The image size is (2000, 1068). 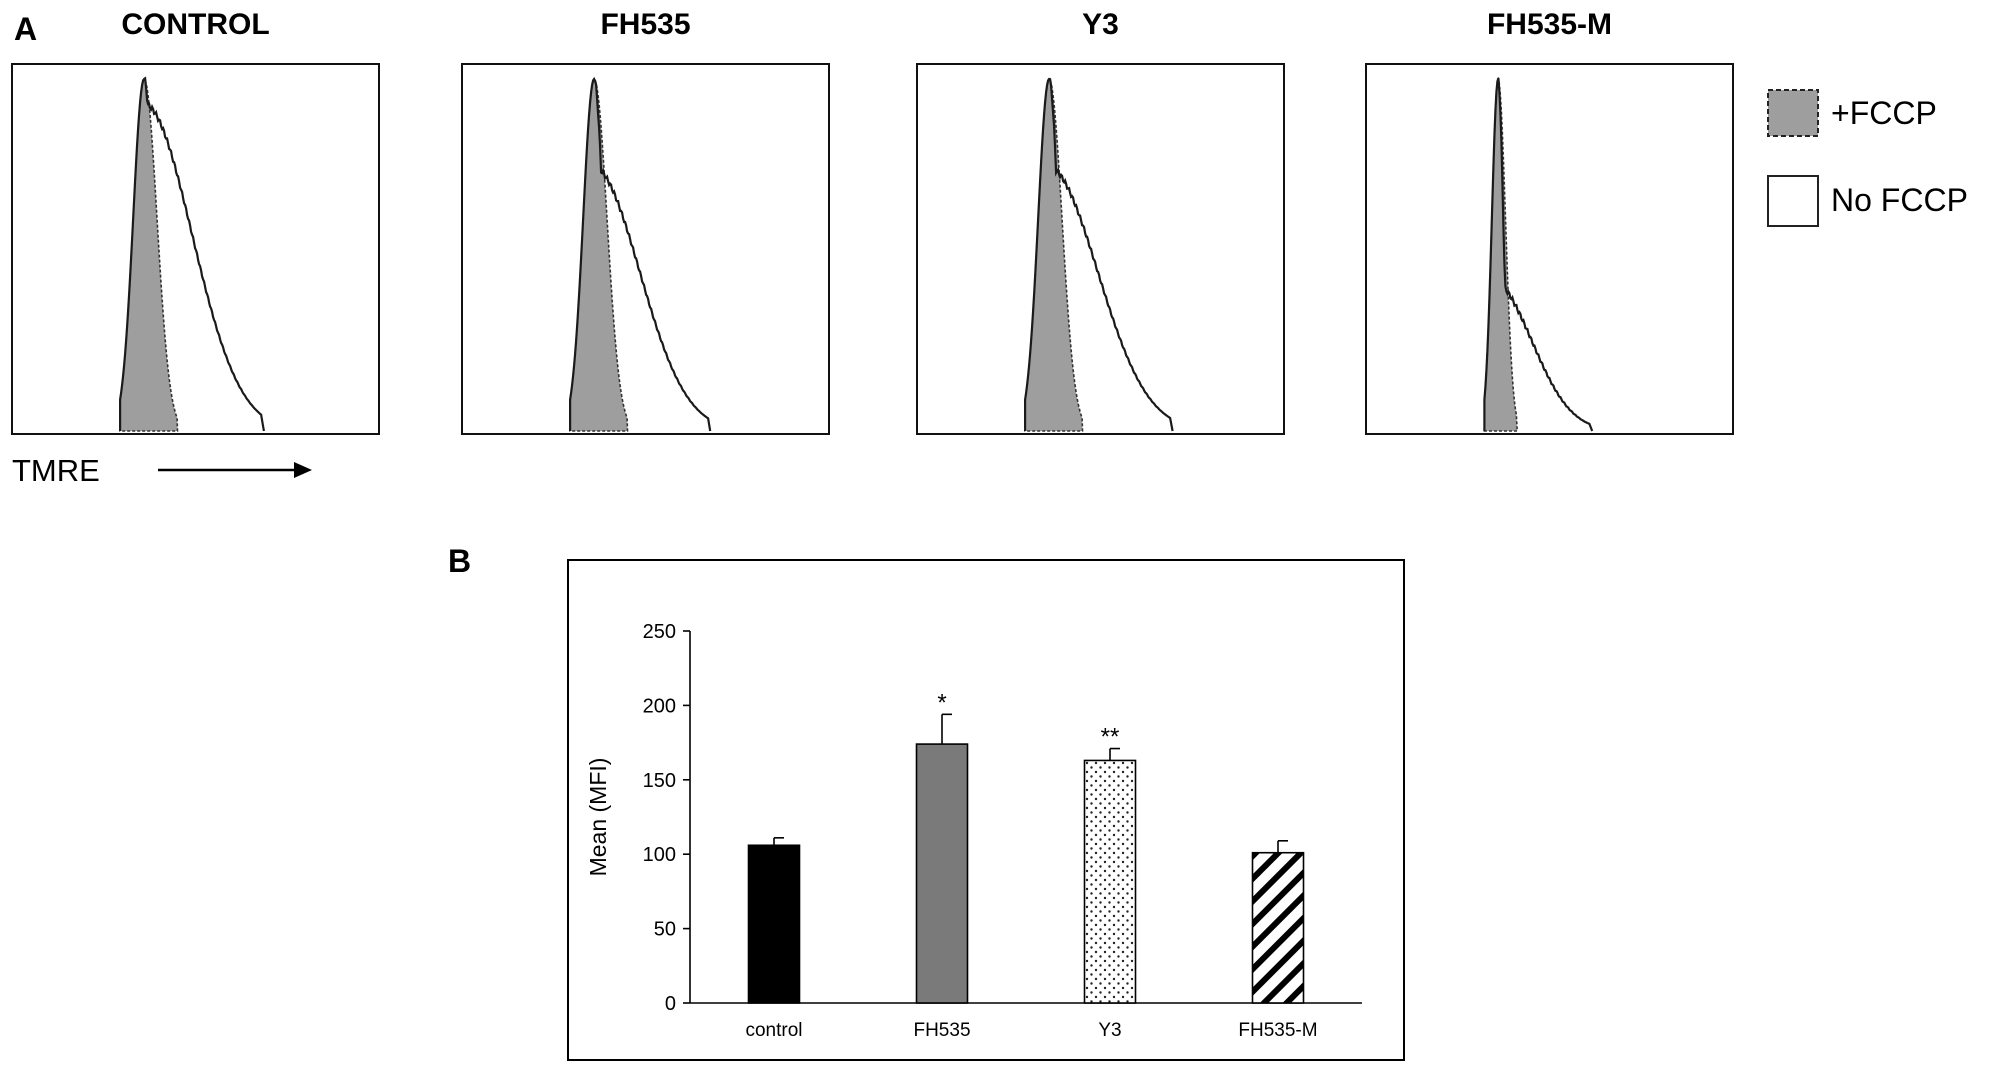 What do you see at coordinates (598, 817) in the screenshot?
I see `y-axis-title: Mean (MFI)` at bounding box center [598, 817].